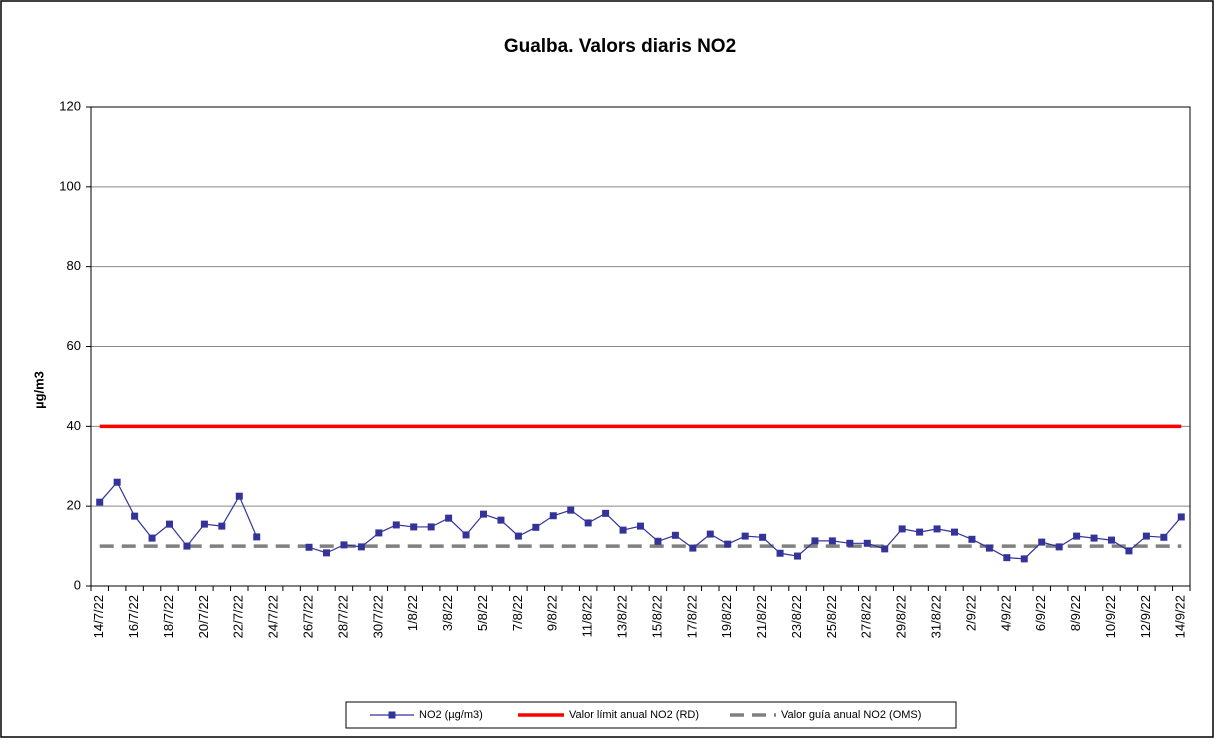  Describe the element at coordinates (77, 584) in the screenshot. I see `y-tick-label: 0` at that location.